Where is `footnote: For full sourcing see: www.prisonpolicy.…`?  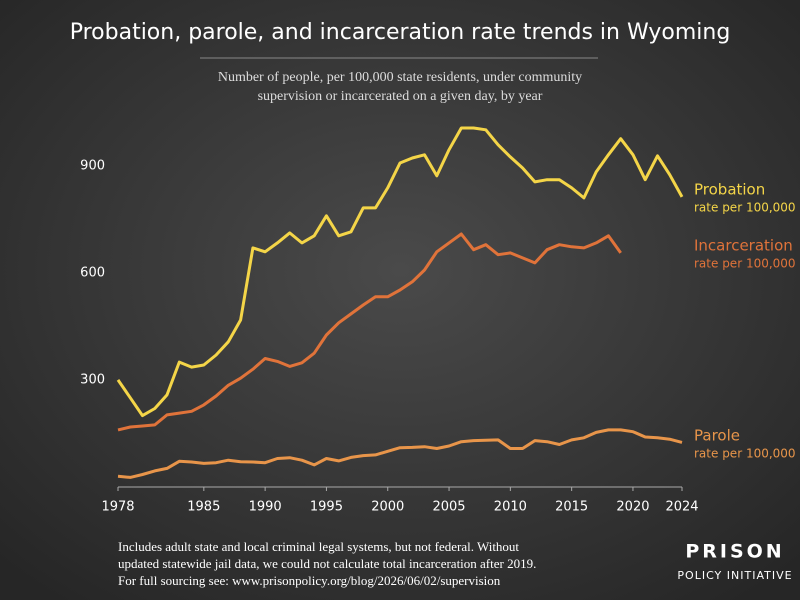 footnote: For full sourcing see: www.prisonpolicy.… is located at coordinates (309, 580).